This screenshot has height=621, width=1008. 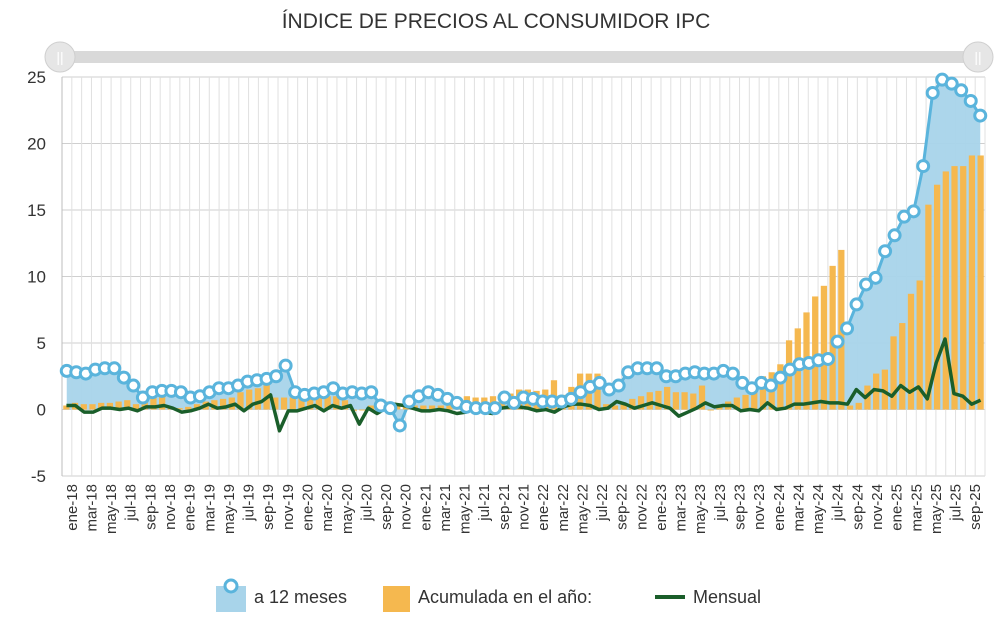 I want to click on line-series-mensual, so click(x=524, y=385).